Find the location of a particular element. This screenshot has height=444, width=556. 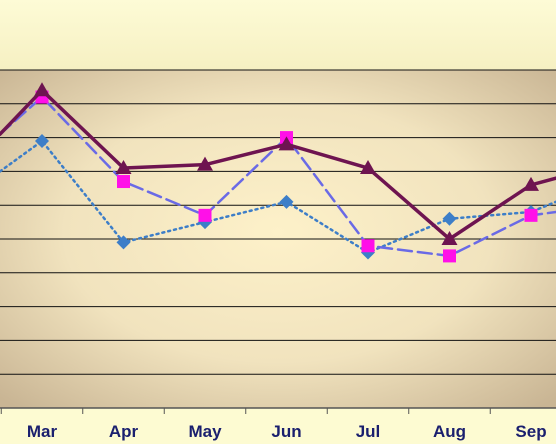

x-tick-label: Jun is located at coordinates (286, 431).